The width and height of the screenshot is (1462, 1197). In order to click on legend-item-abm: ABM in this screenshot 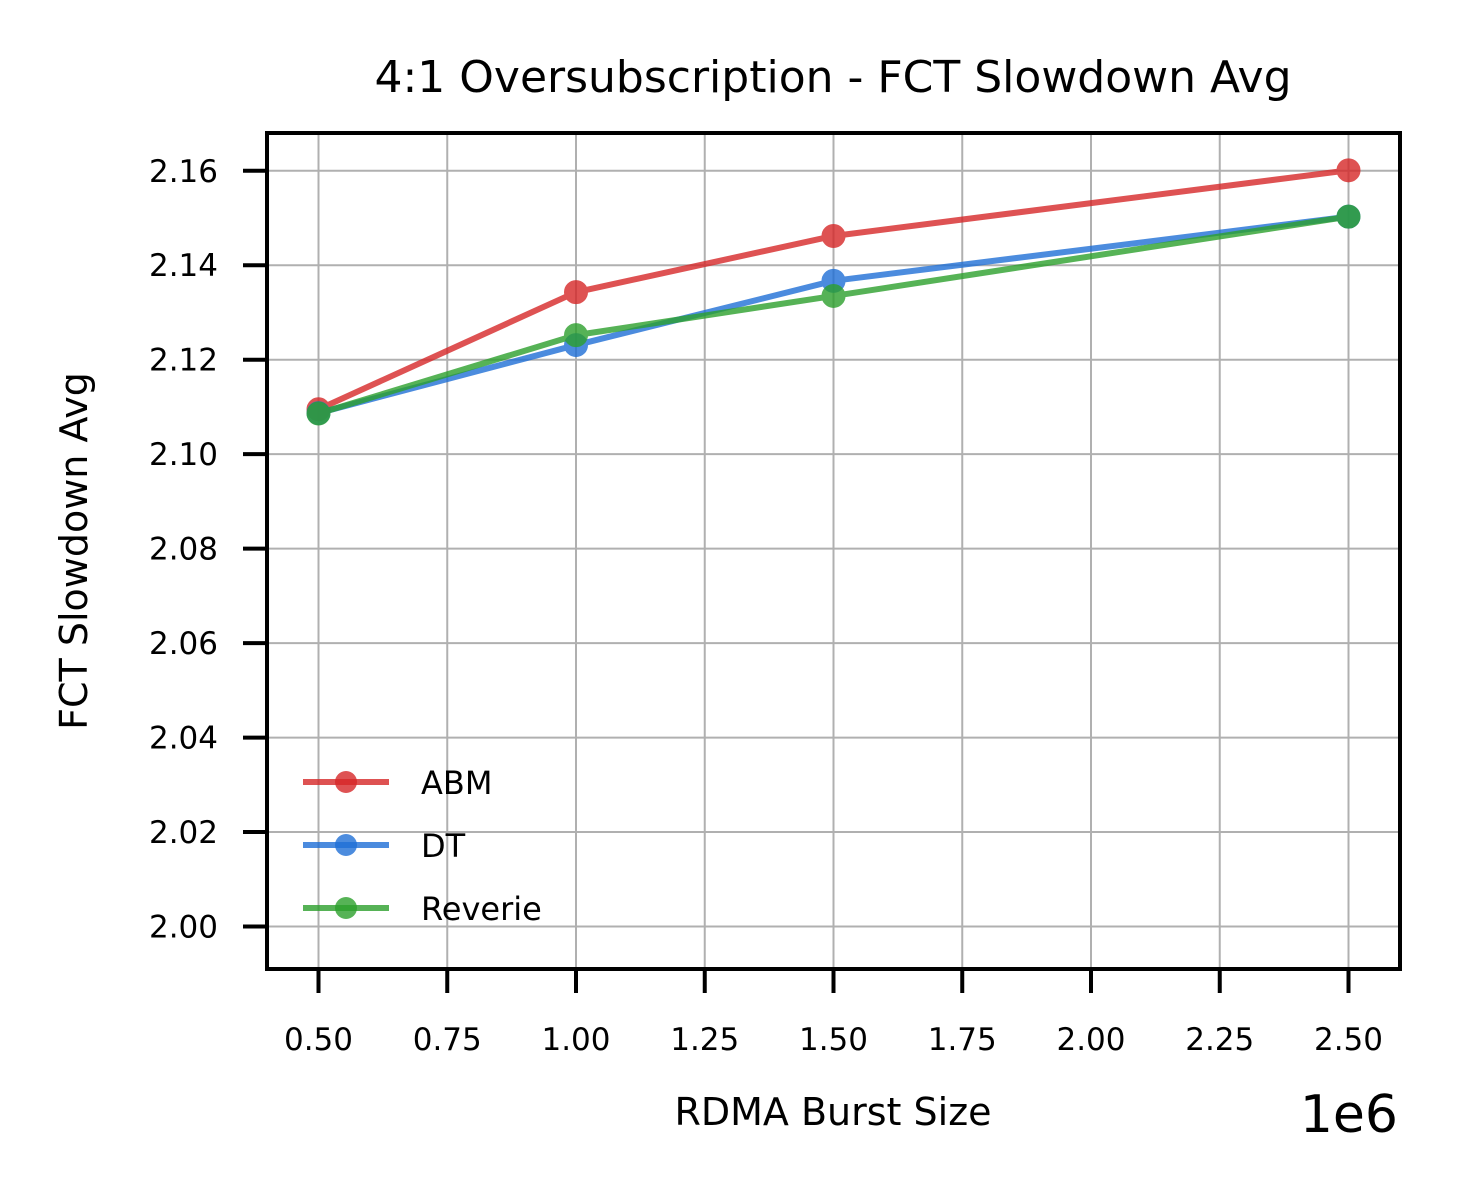, I will do `click(397, 783)`.